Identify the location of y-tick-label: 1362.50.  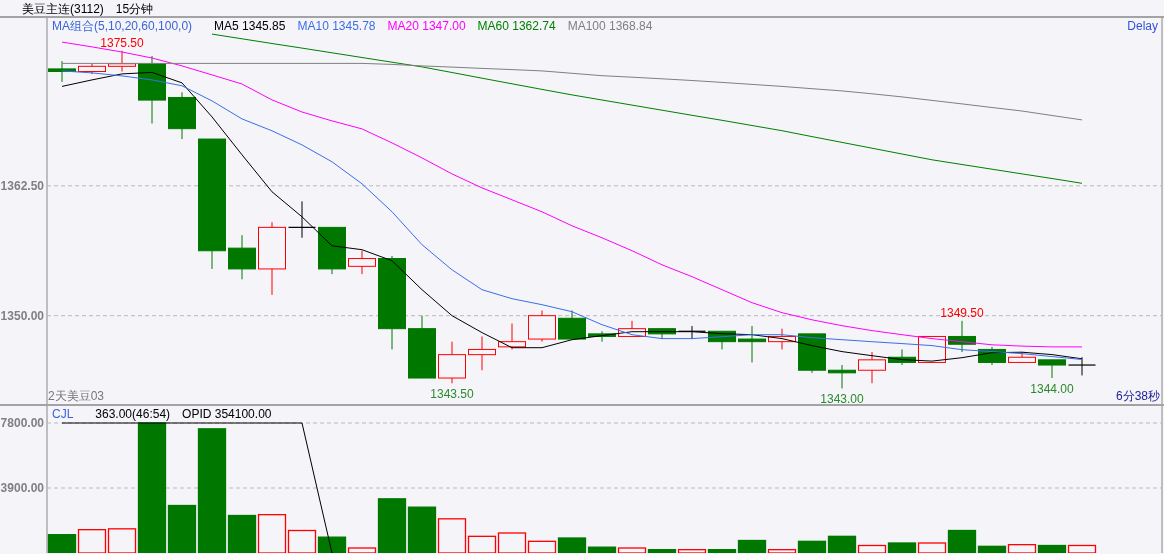
(22, 185).